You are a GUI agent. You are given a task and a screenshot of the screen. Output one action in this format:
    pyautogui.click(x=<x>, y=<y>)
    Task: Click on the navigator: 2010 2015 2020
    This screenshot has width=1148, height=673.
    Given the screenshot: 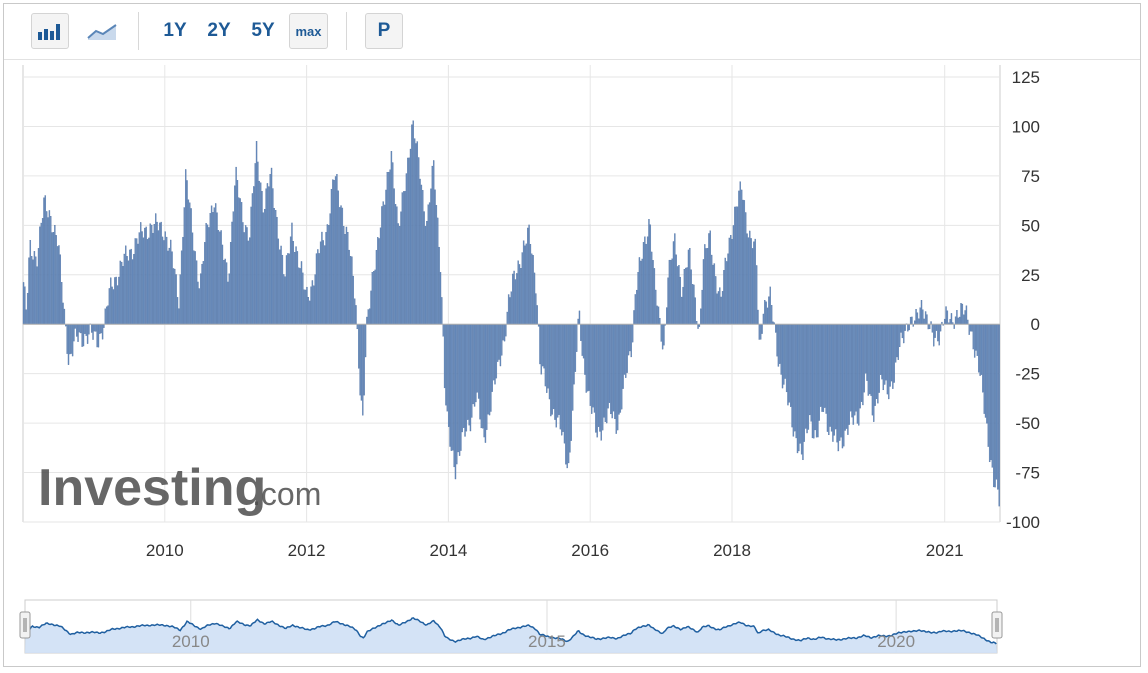 What is the action you would take?
    pyautogui.click(x=511, y=626)
    